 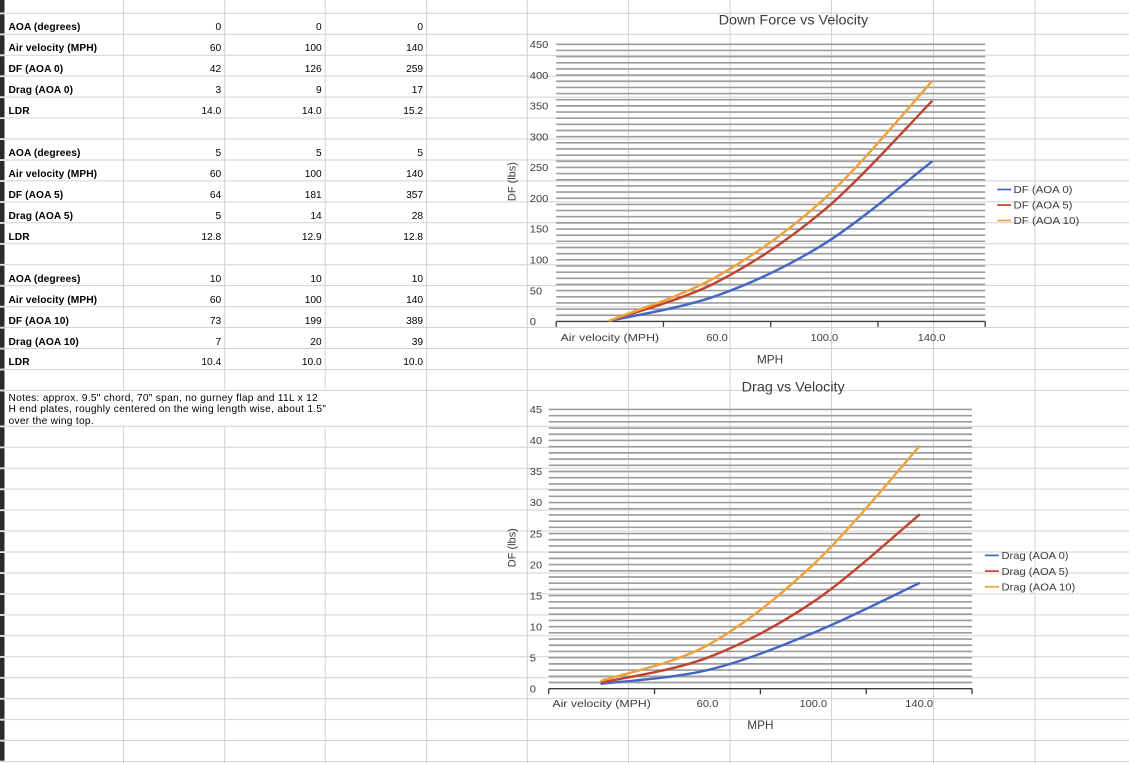 I want to click on svg-text: 15, so click(x=536, y=596).